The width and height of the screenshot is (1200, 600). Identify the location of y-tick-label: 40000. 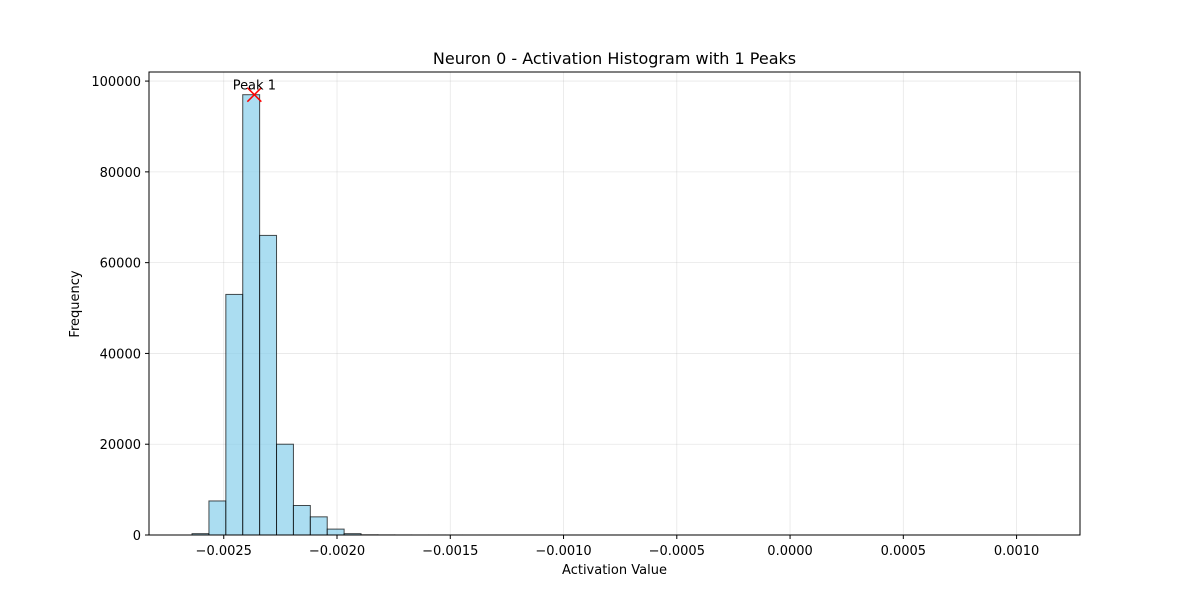
(120, 354).